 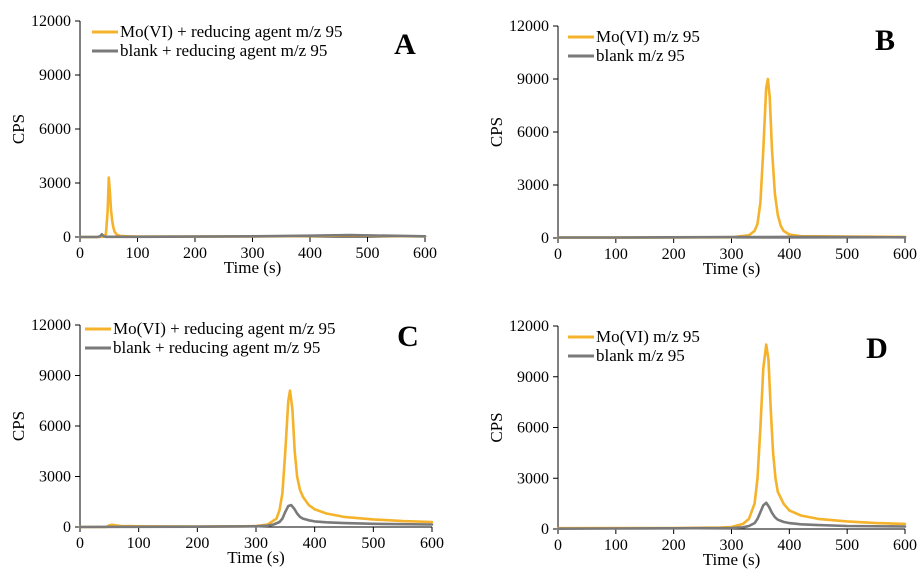 What do you see at coordinates (216, 347) in the screenshot?
I see `panel-c-legend-label-blank: blank + reducing agent m/z 95` at bounding box center [216, 347].